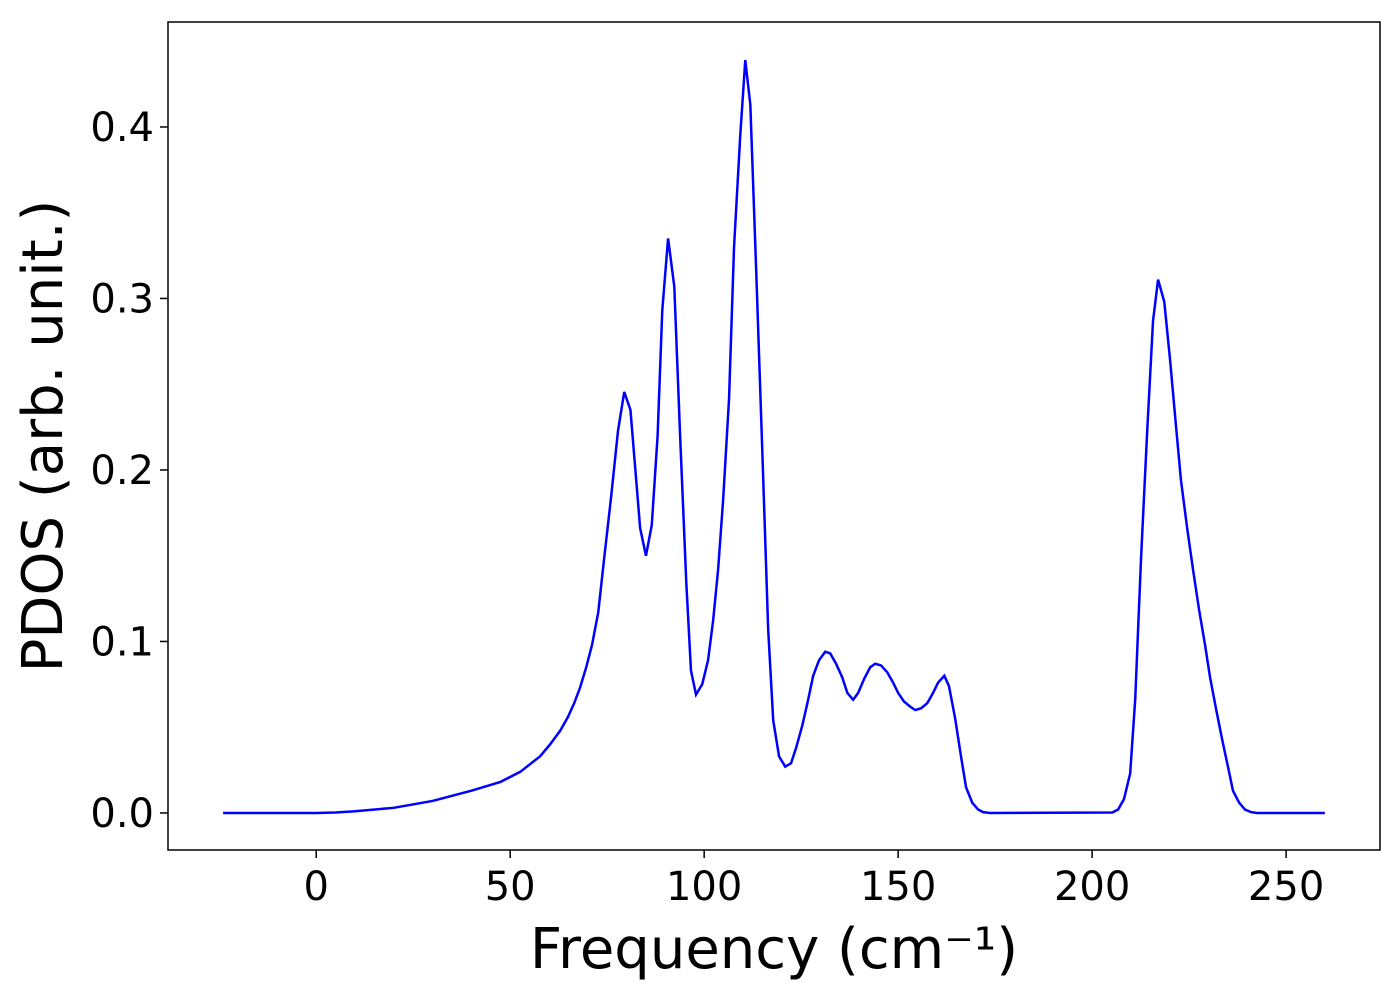 The width and height of the screenshot is (1400, 1000). What do you see at coordinates (1286, 887) in the screenshot?
I see `x-tick-label: 250` at bounding box center [1286, 887].